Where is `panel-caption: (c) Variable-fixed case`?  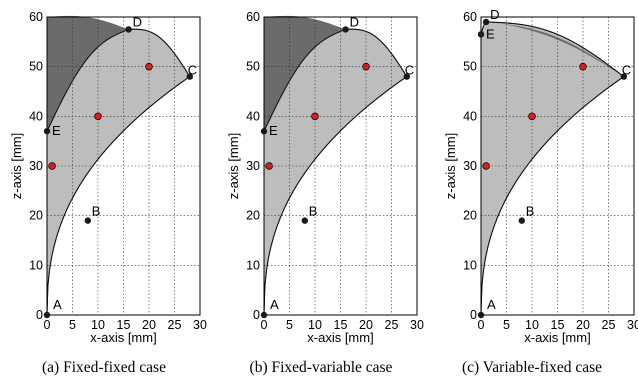
panel-caption: (c) Variable-fixed case is located at coordinates (532, 367).